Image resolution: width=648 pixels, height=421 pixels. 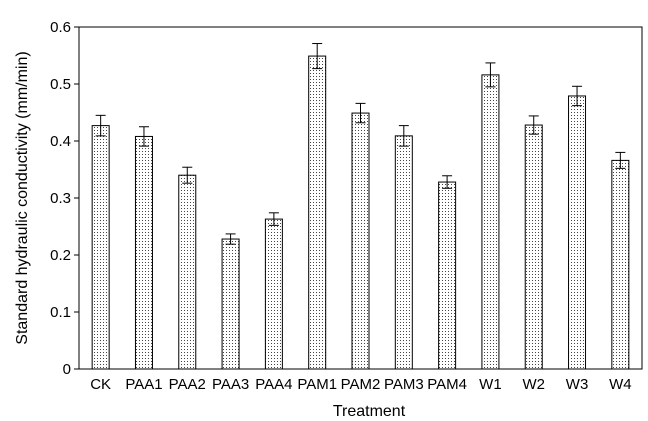 What do you see at coordinates (273, 384) in the screenshot?
I see `x-tick-label: PAA4` at bounding box center [273, 384].